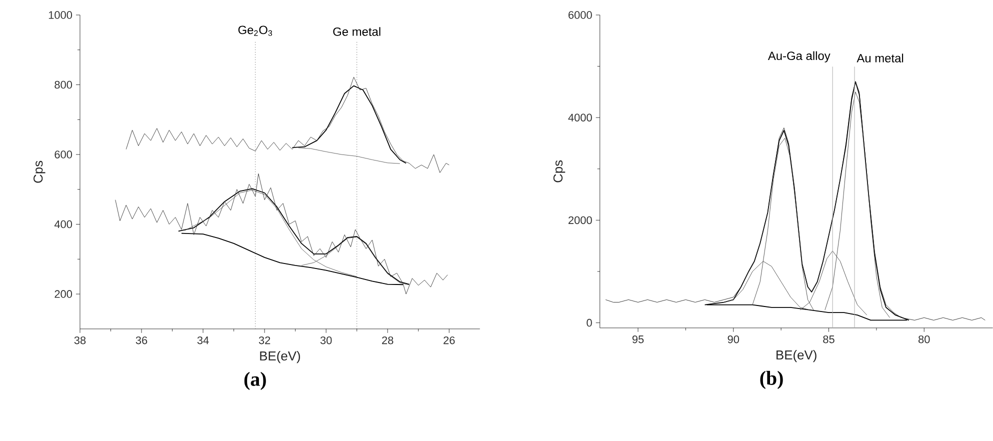 Image resolution: width=993 pixels, height=441 pixels. I want to click on y-tick-label: 200, so click(63, 294).